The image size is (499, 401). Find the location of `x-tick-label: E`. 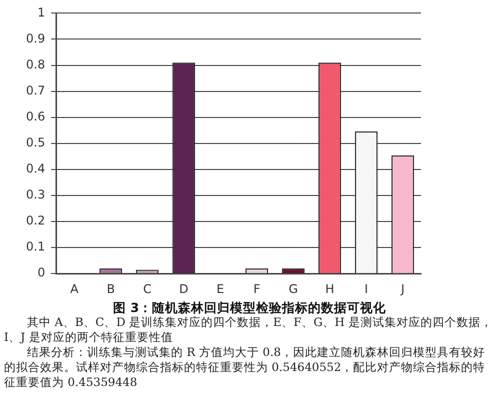

x-tick-label: E is located at coordinates (220, 289).